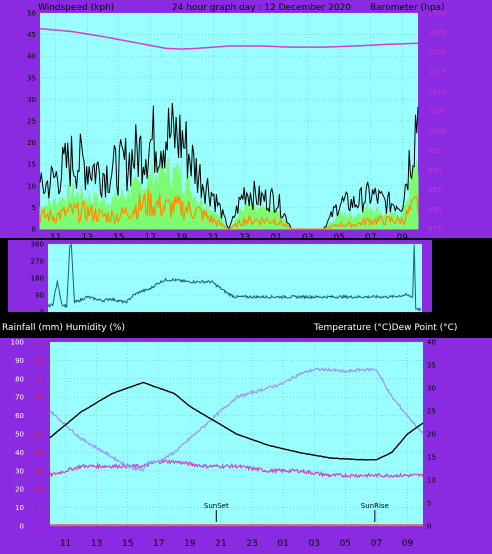 This screenshot has height=554, width=492. I want to click on rain-y-tick-label: 5, so click(41, 508).